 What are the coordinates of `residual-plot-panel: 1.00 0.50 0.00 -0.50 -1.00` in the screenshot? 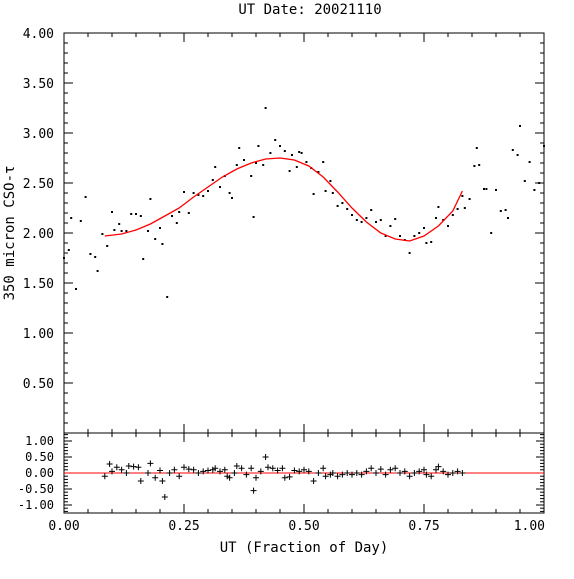 It's located at (281, 473).